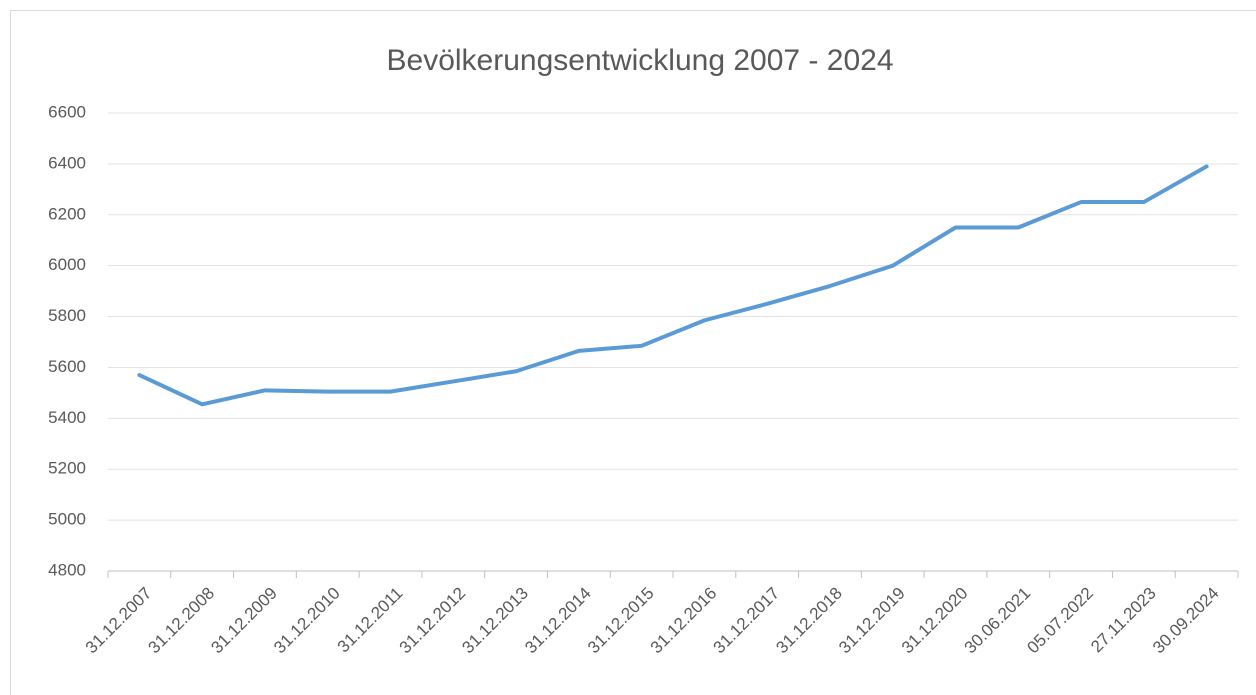 This screenshot has height=695, width=1256. Describe the element at coordinates (67, 417) in the screenshot. I see `y-tick-label: 5400` at that location.